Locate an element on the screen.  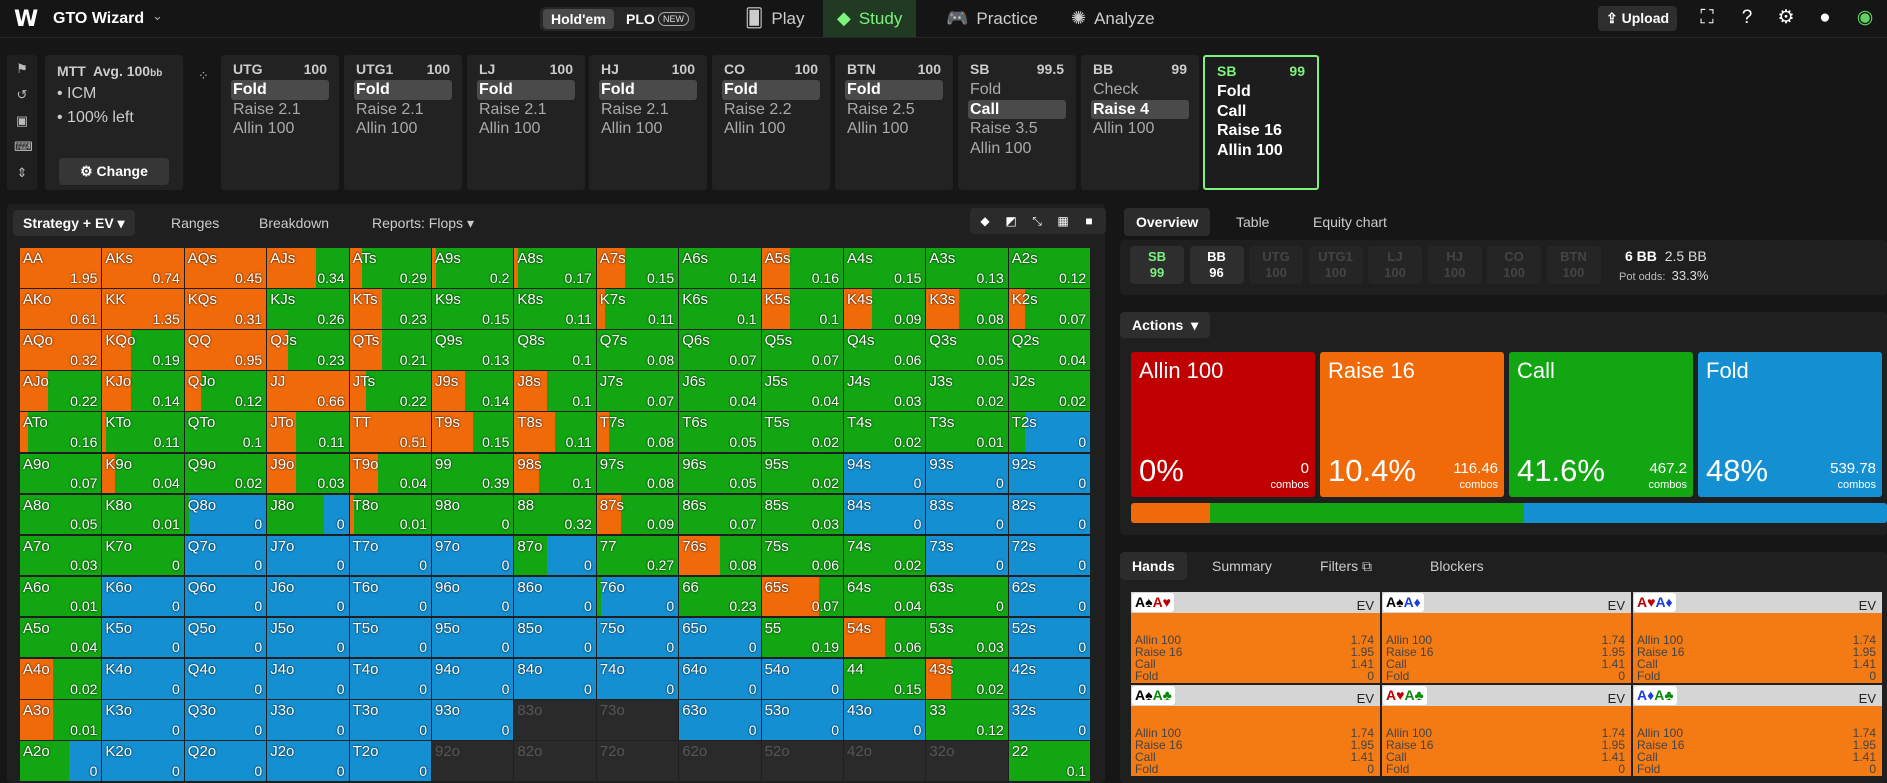
seat-sb: SB 99 is located at coordinates (1157, 265).